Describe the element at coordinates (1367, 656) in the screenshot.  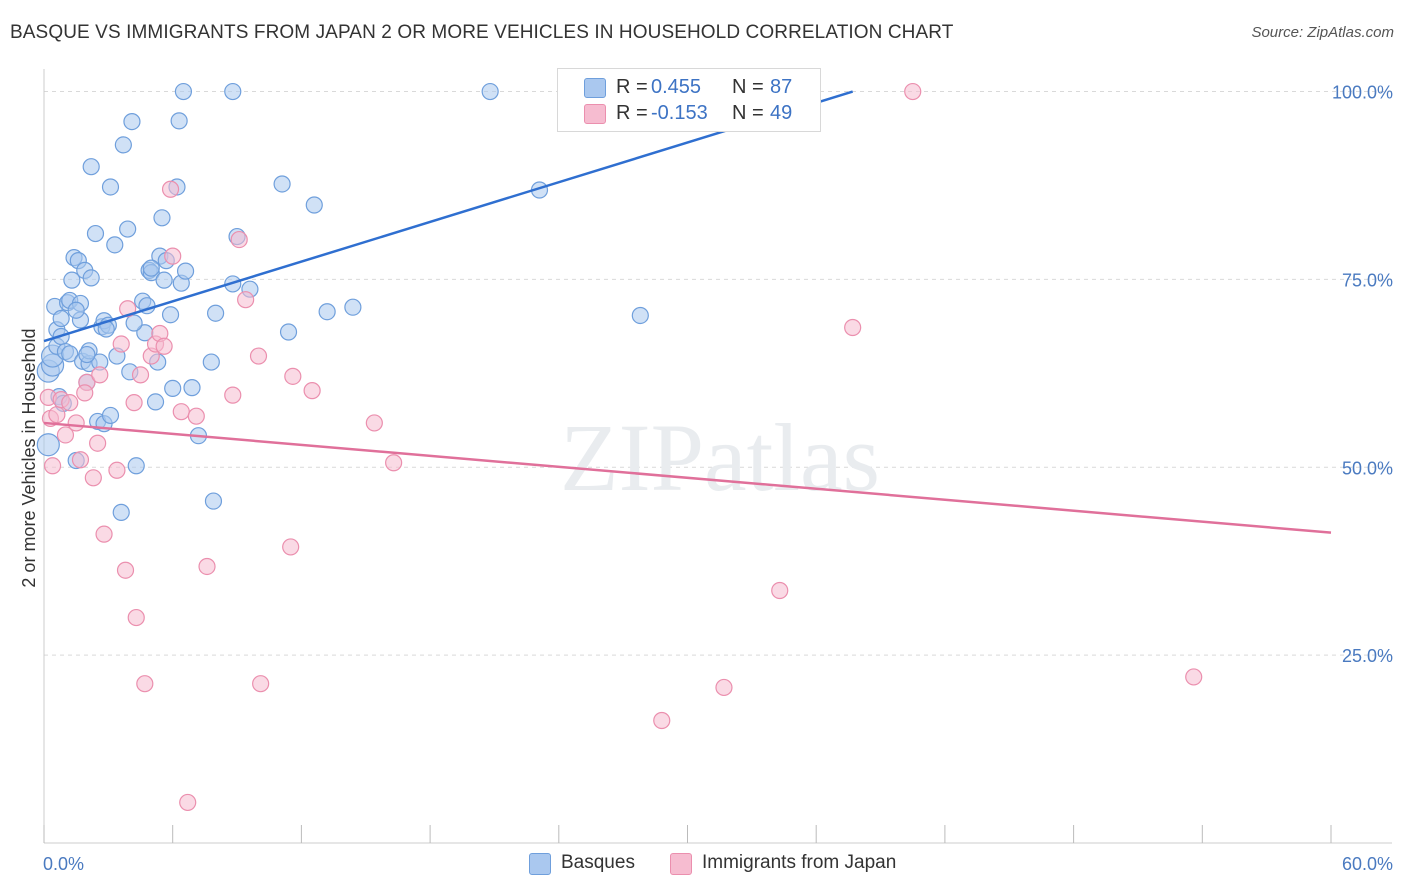
I see `y-tick-label: 25.0%` at that location.